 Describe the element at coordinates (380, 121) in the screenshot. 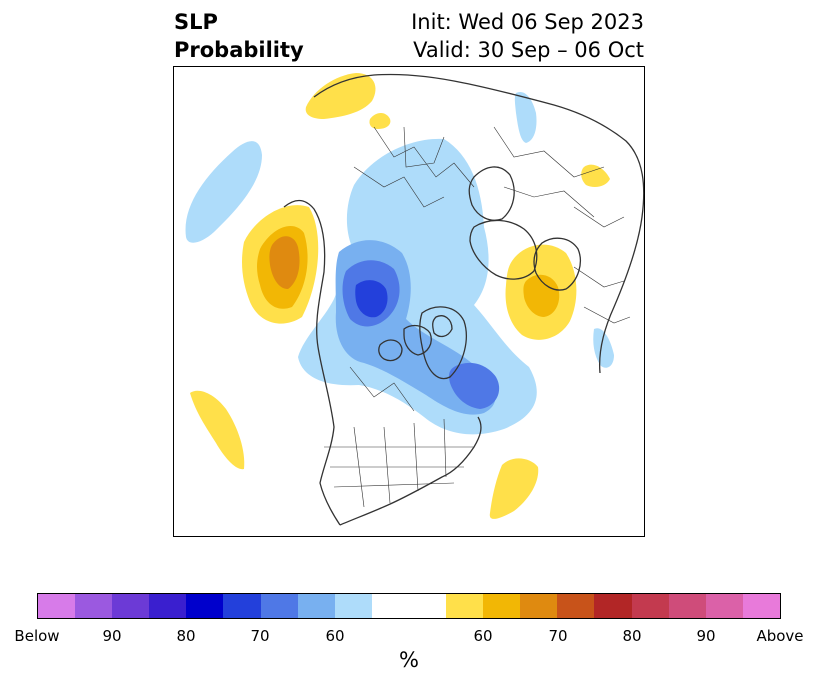

I see `anomaly-top-yellow-small` at that location.